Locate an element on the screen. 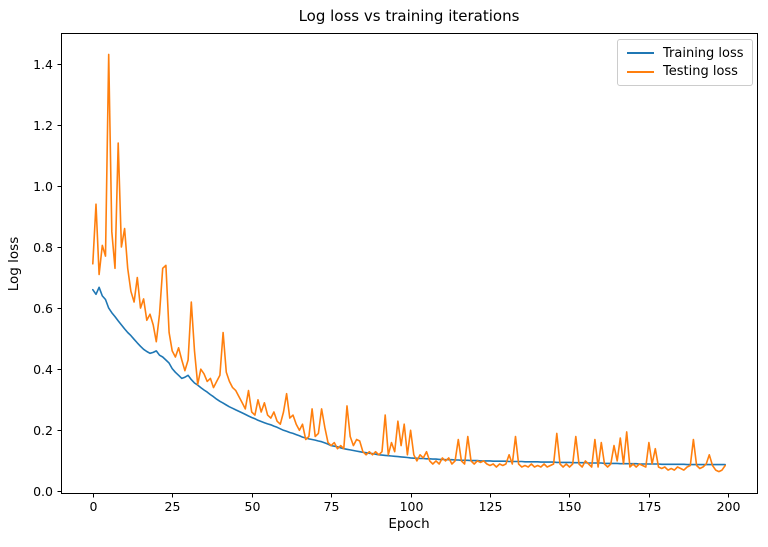 The height and width of the screenshot is (547, 768). chart-title: Log loss vs training iterations is located at coordinates (409, 16).